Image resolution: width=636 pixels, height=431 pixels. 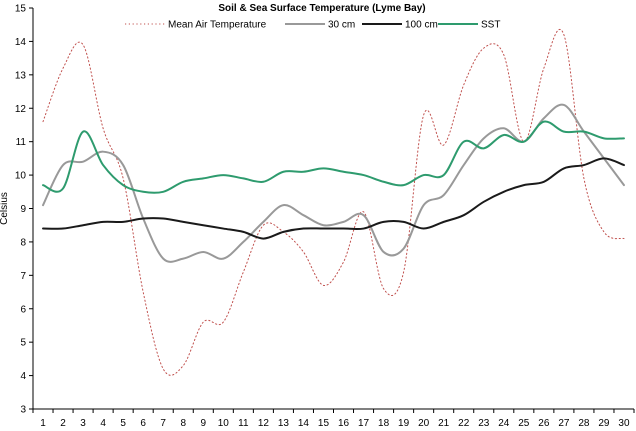 What do you see at coordinates (544, 423) in the screenshot?
I see `x-tick-label: 26` at bounding box center [544, 423].